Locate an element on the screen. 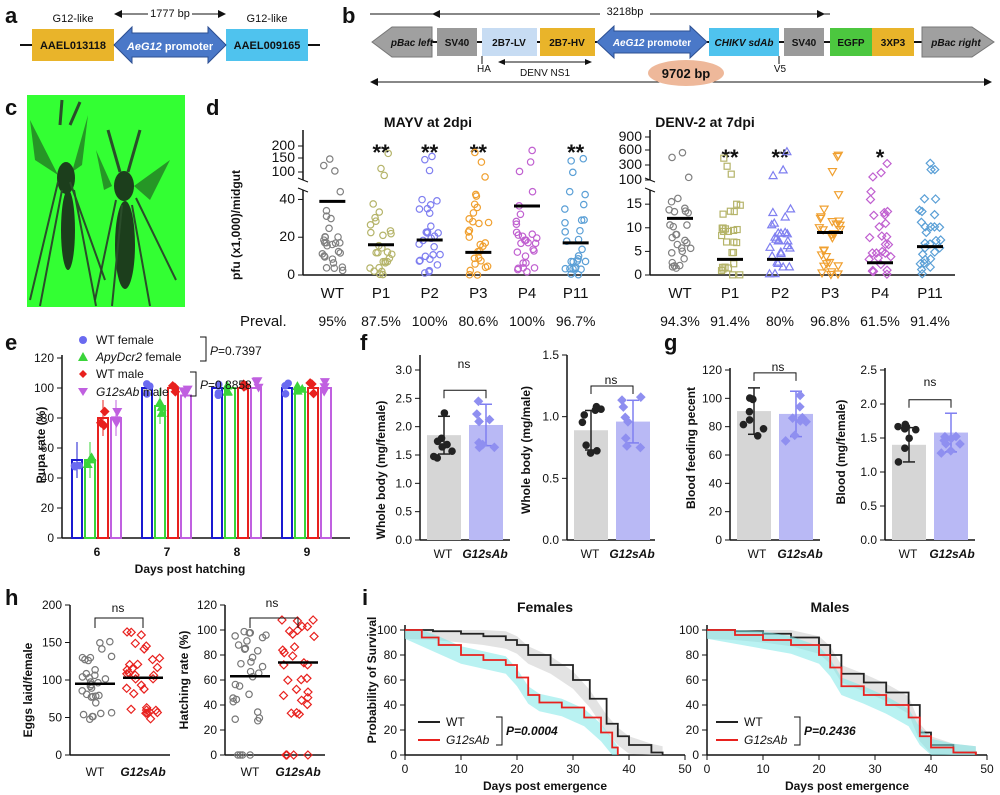 This screenshot has height=795, width=1000. ytick-label: 50 is located at coordinates (56, 718).